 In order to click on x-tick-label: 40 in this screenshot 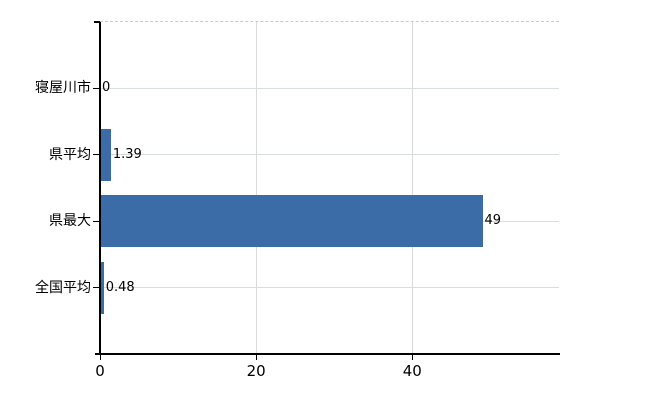, I will do `click(412, 371)`.